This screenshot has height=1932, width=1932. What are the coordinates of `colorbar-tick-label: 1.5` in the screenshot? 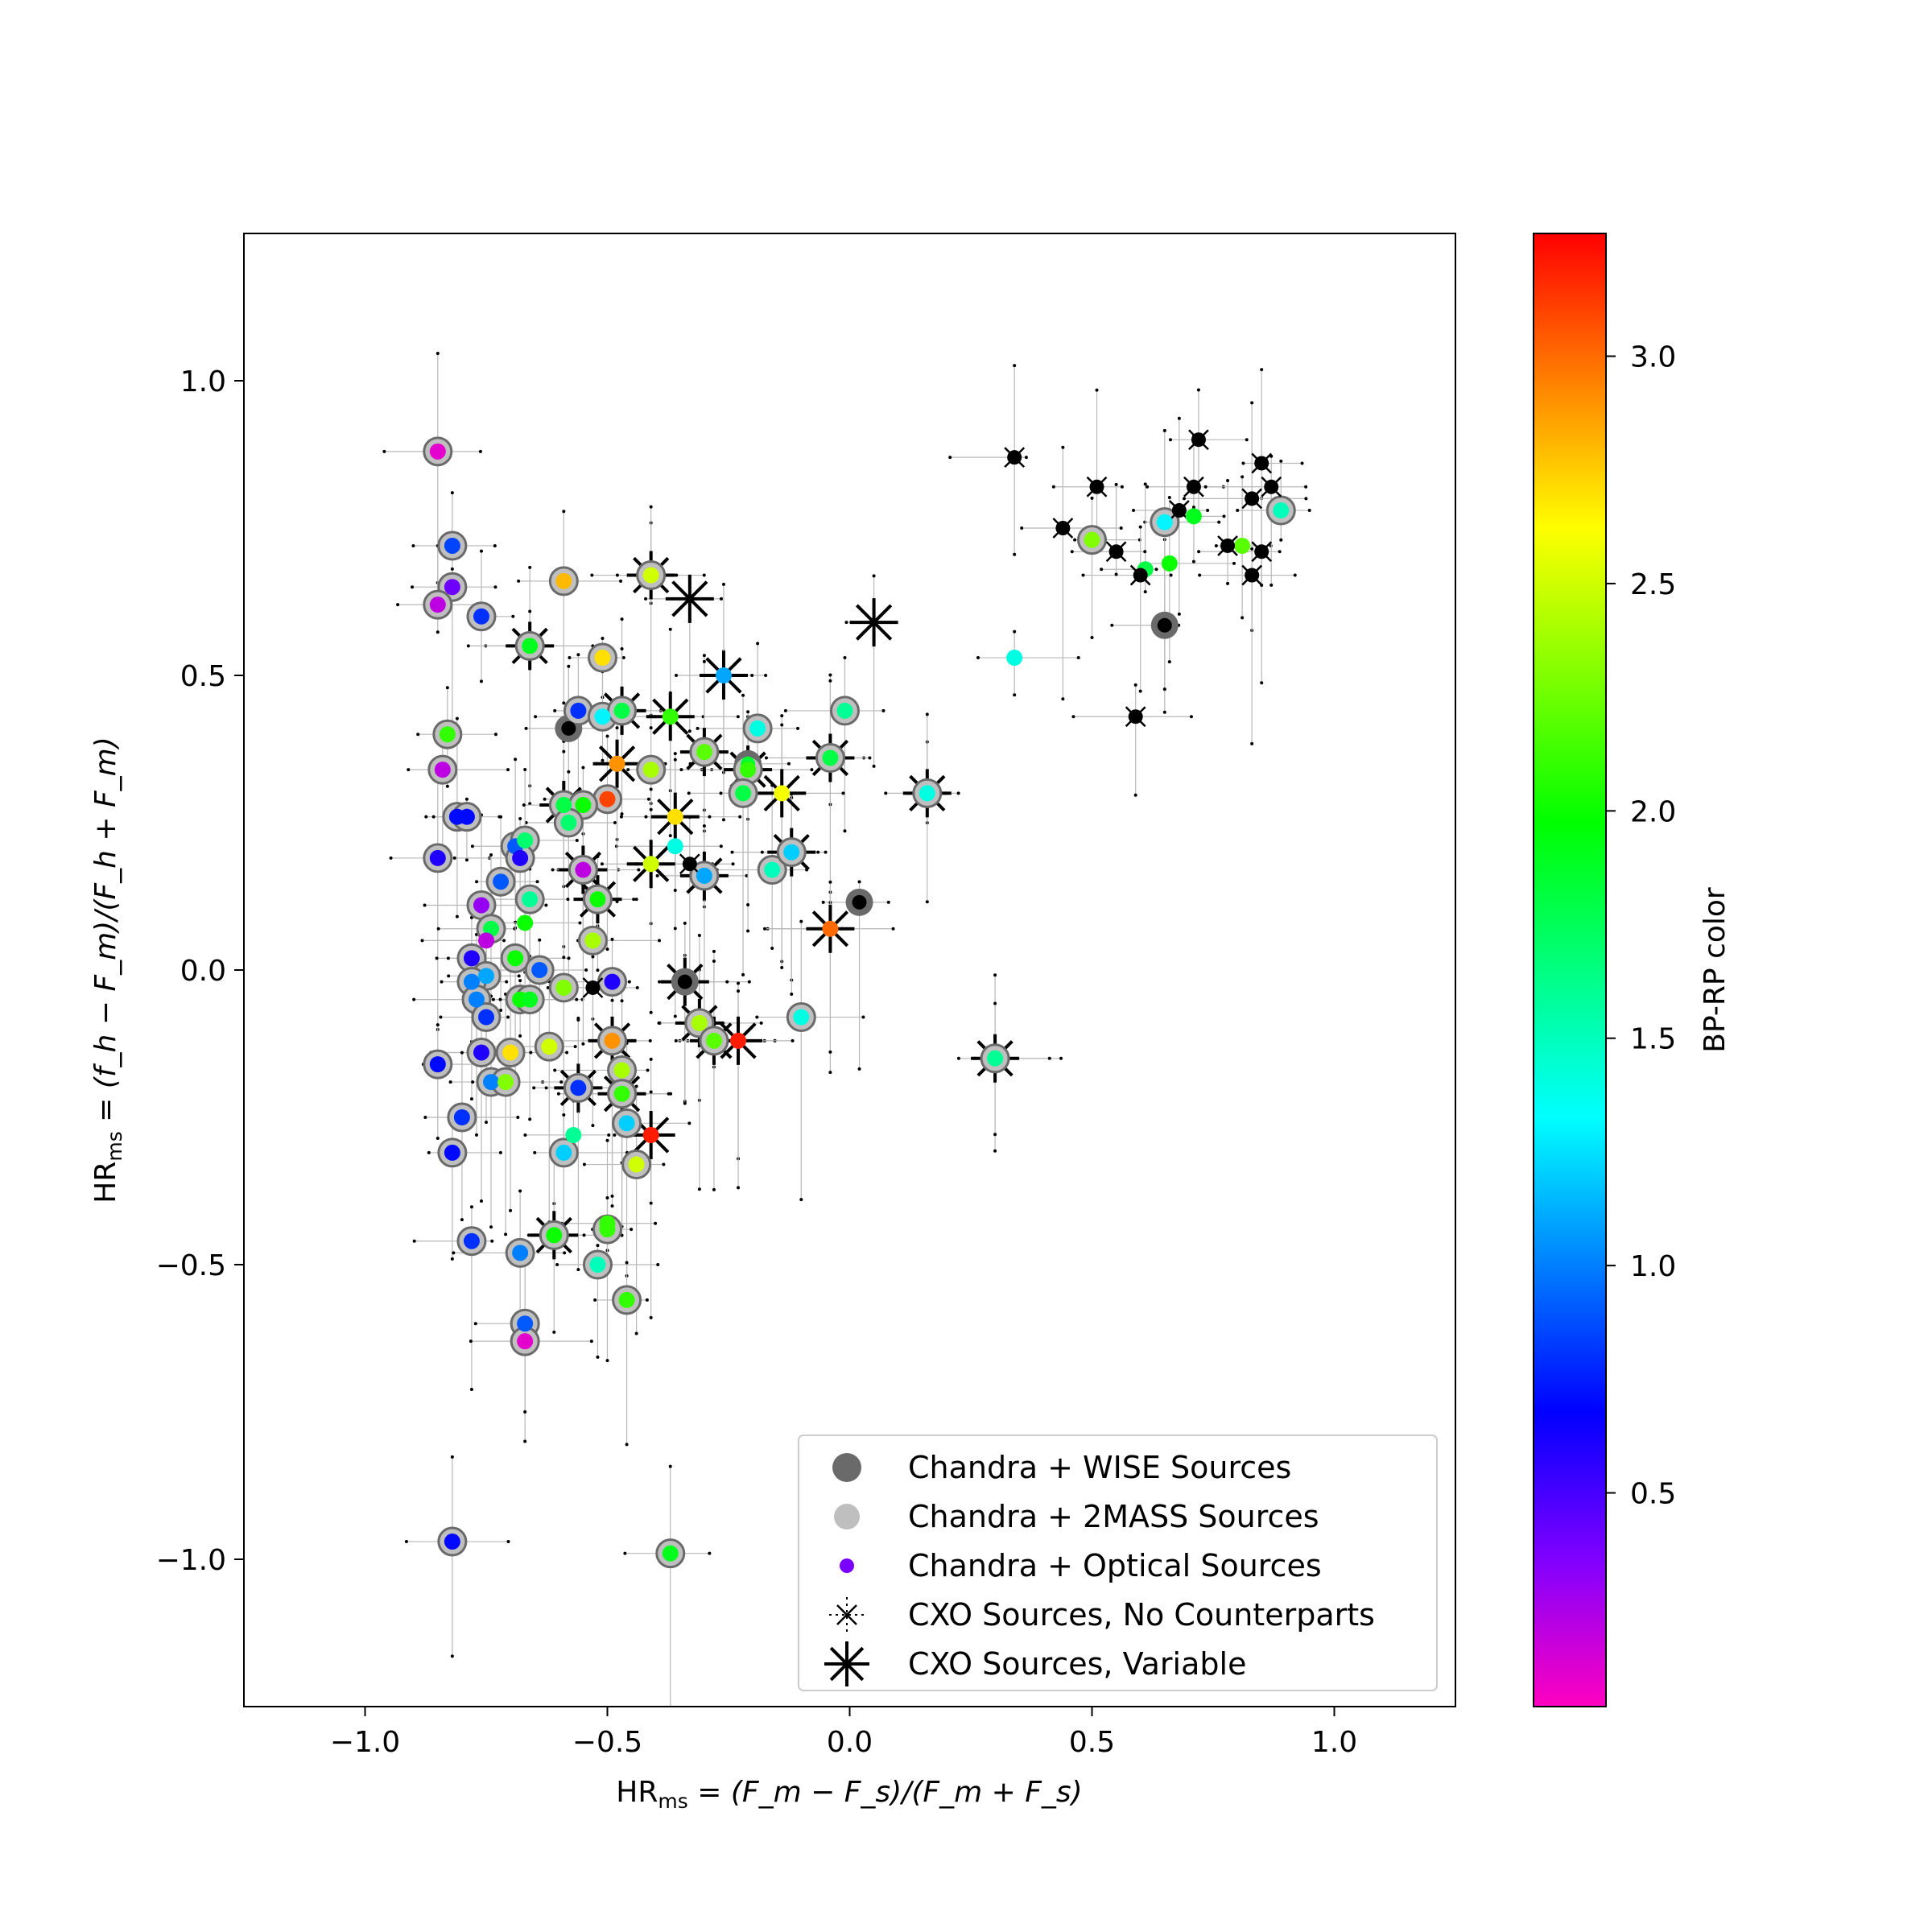 It's located at (1653, 1039).